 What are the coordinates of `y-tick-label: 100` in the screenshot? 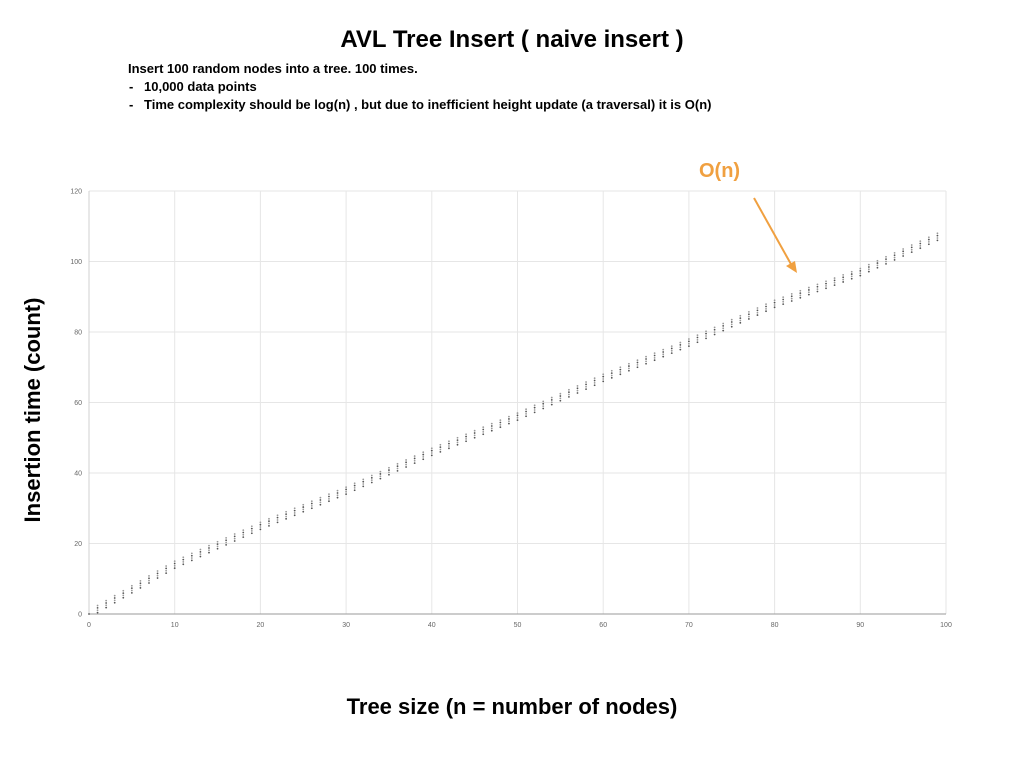 It's located at (76, 262).